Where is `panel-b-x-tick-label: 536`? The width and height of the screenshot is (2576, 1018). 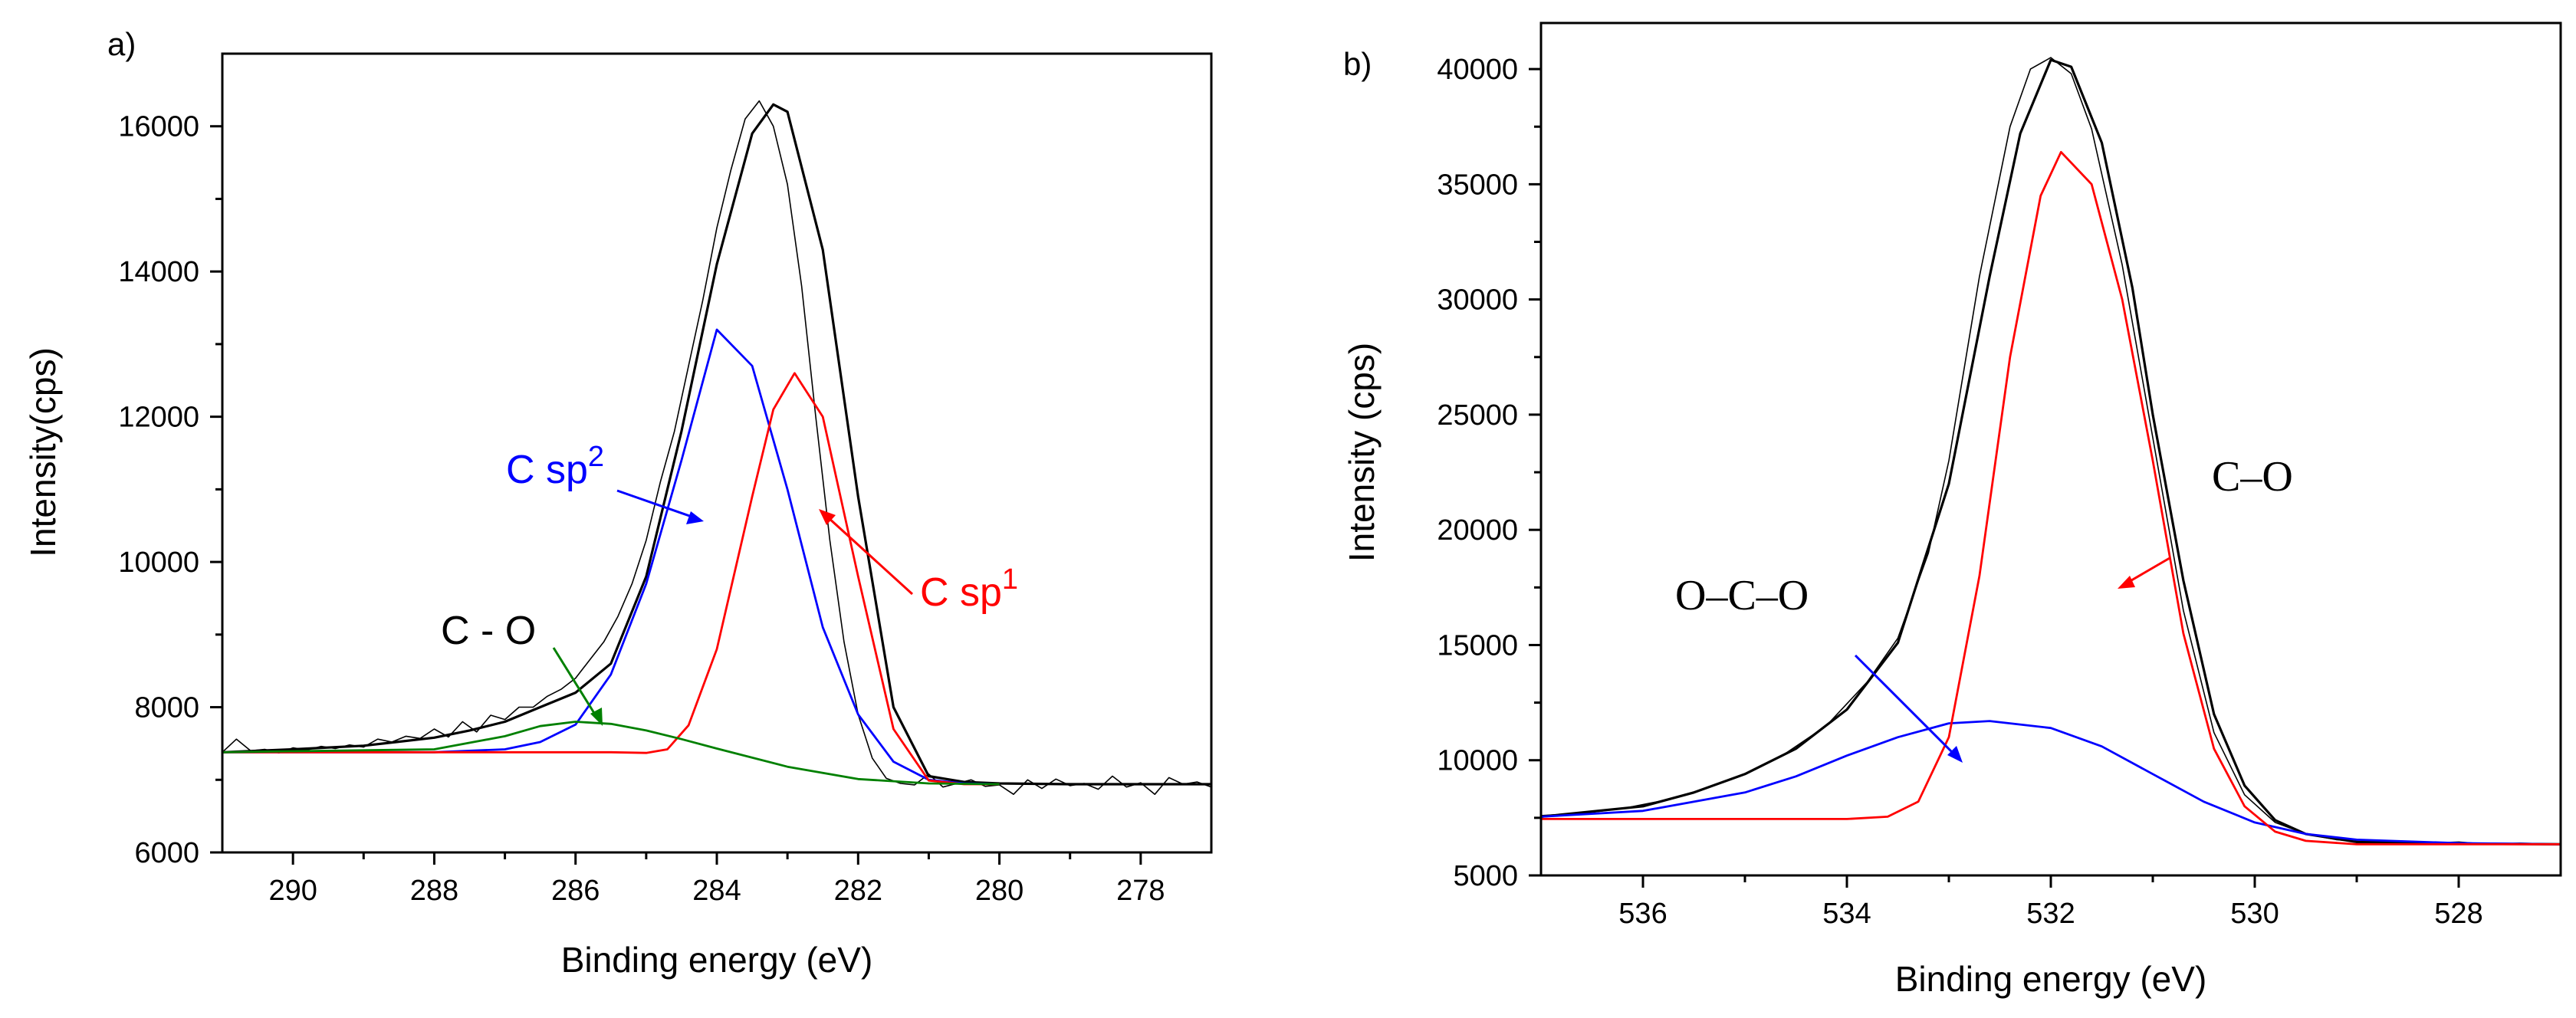 panel-b-x-tick-label: 536 is located at coordinates (1642, 914).